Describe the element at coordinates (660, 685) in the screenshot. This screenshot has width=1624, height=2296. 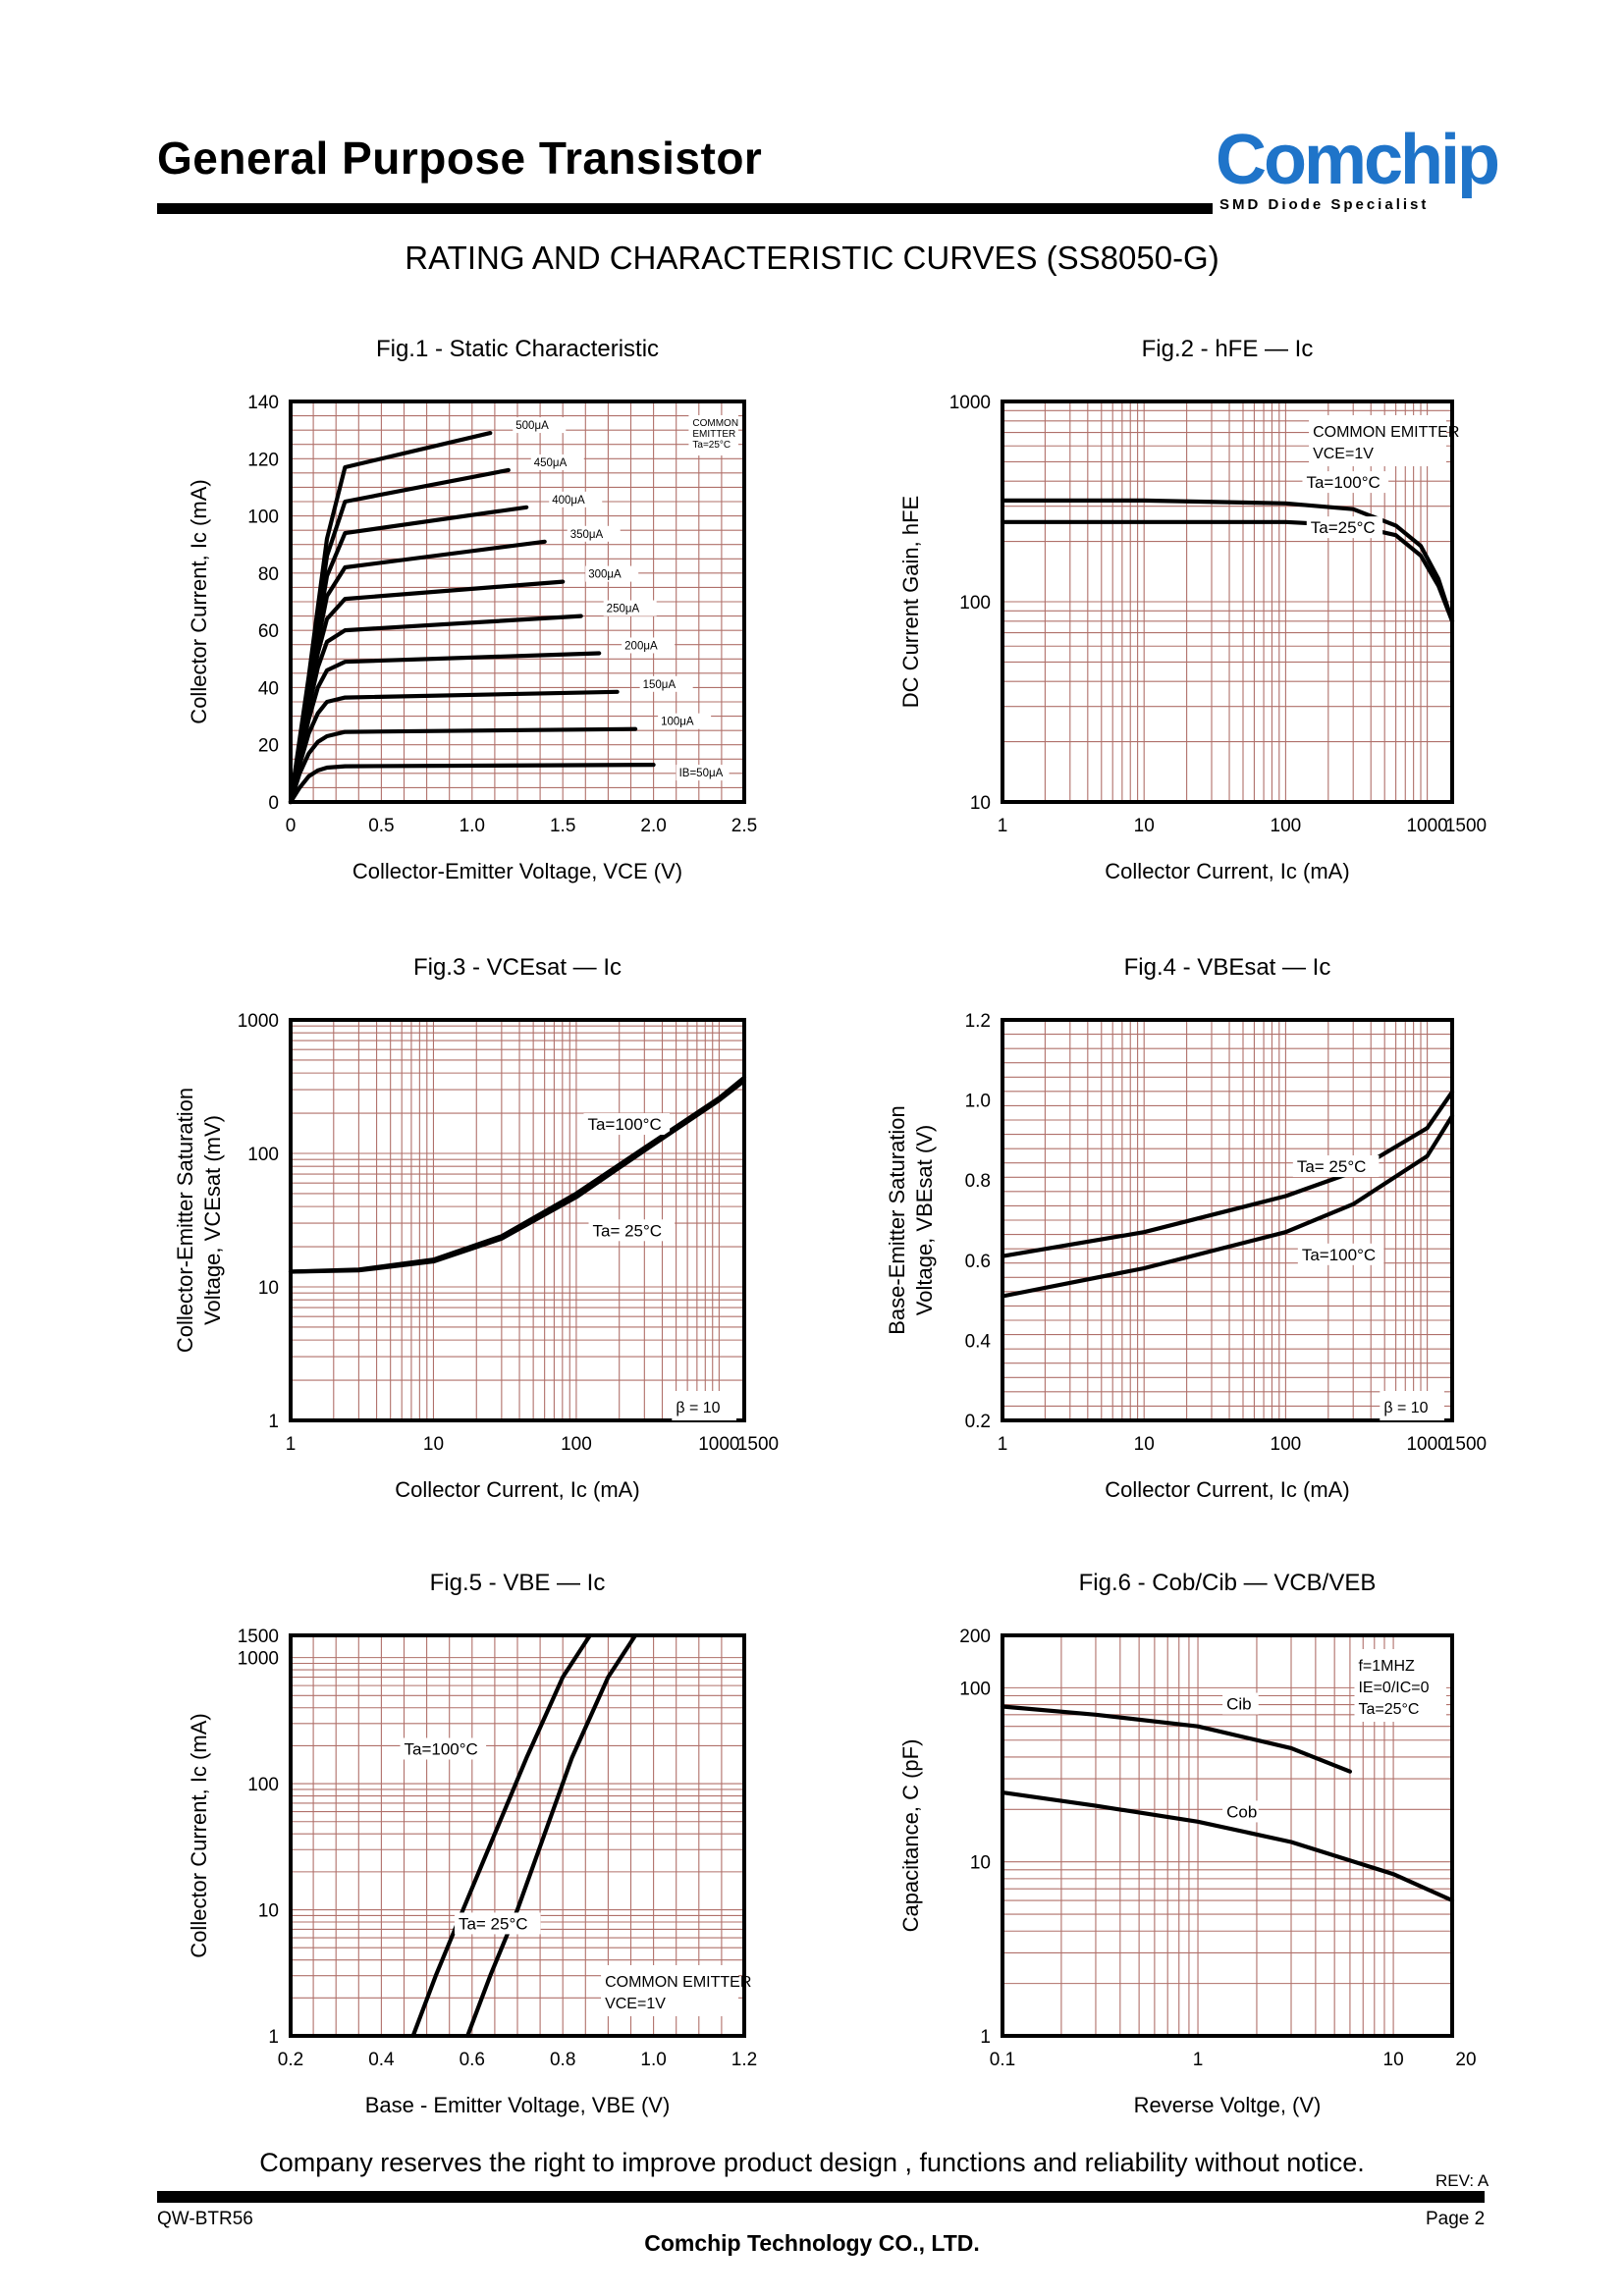
I see `series-label: 150μA` at that location.